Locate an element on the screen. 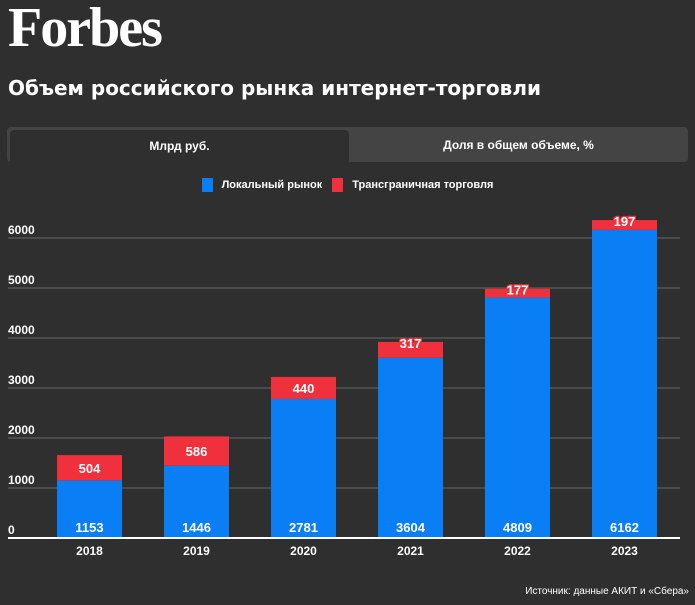  tab-bar: Млрд руб. Доля в общем объеме, % is located at coordinates (347, 144).